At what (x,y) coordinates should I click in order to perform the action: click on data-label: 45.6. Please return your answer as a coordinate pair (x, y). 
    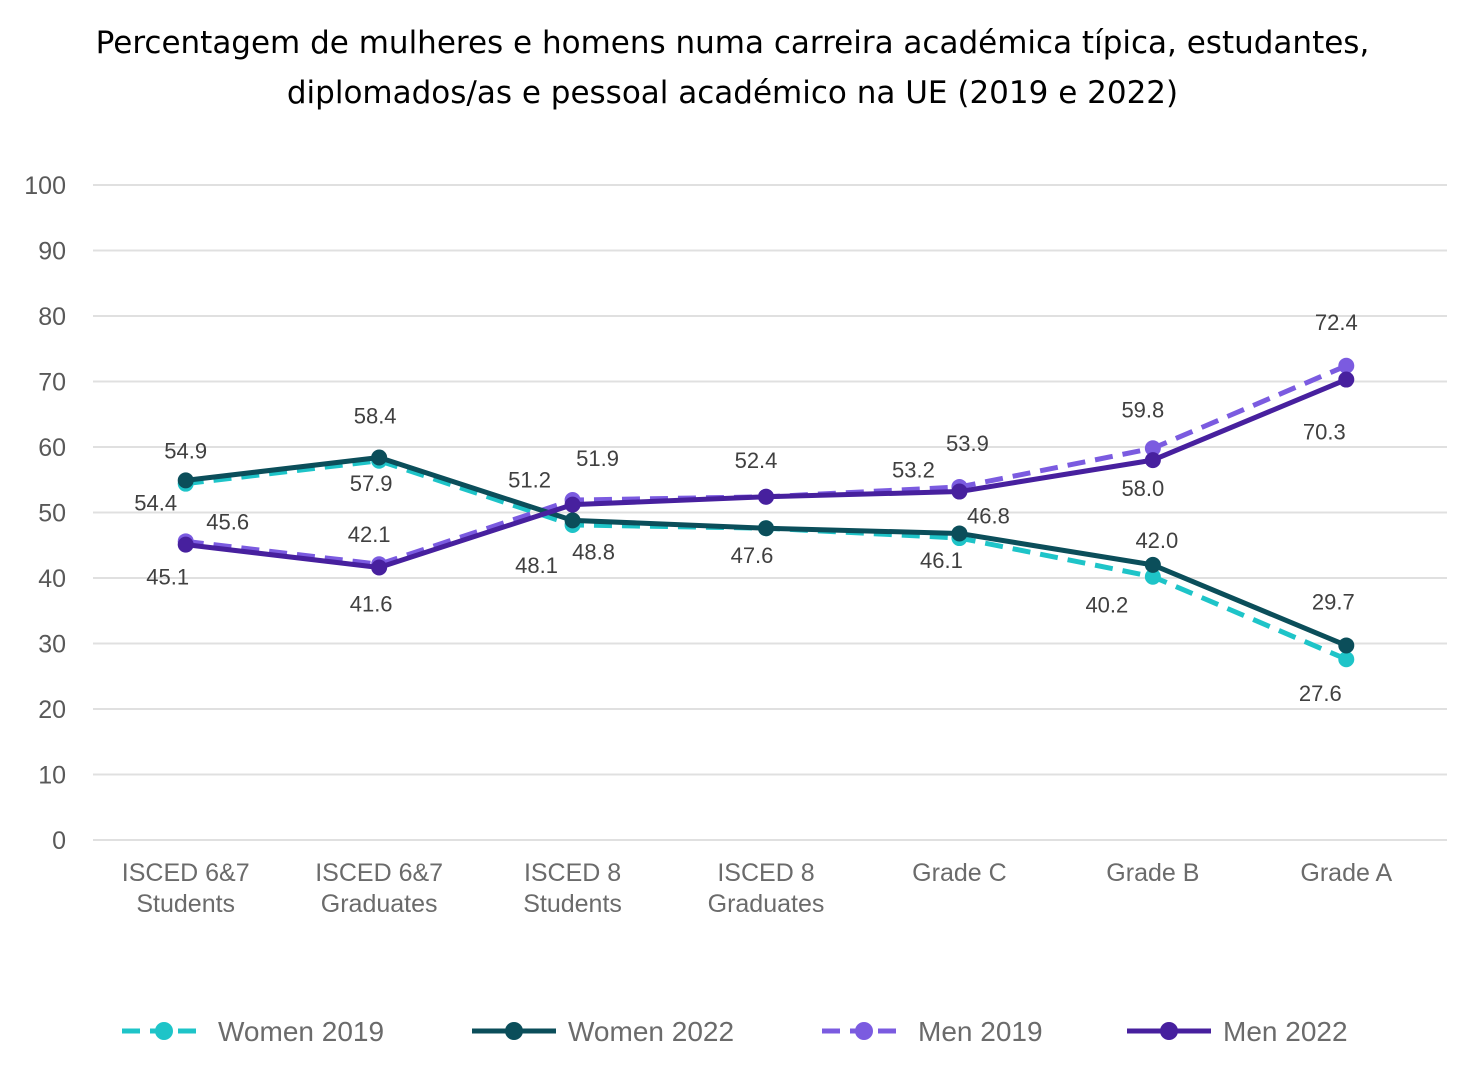
    Looking at the image, I should click on (227, 521).